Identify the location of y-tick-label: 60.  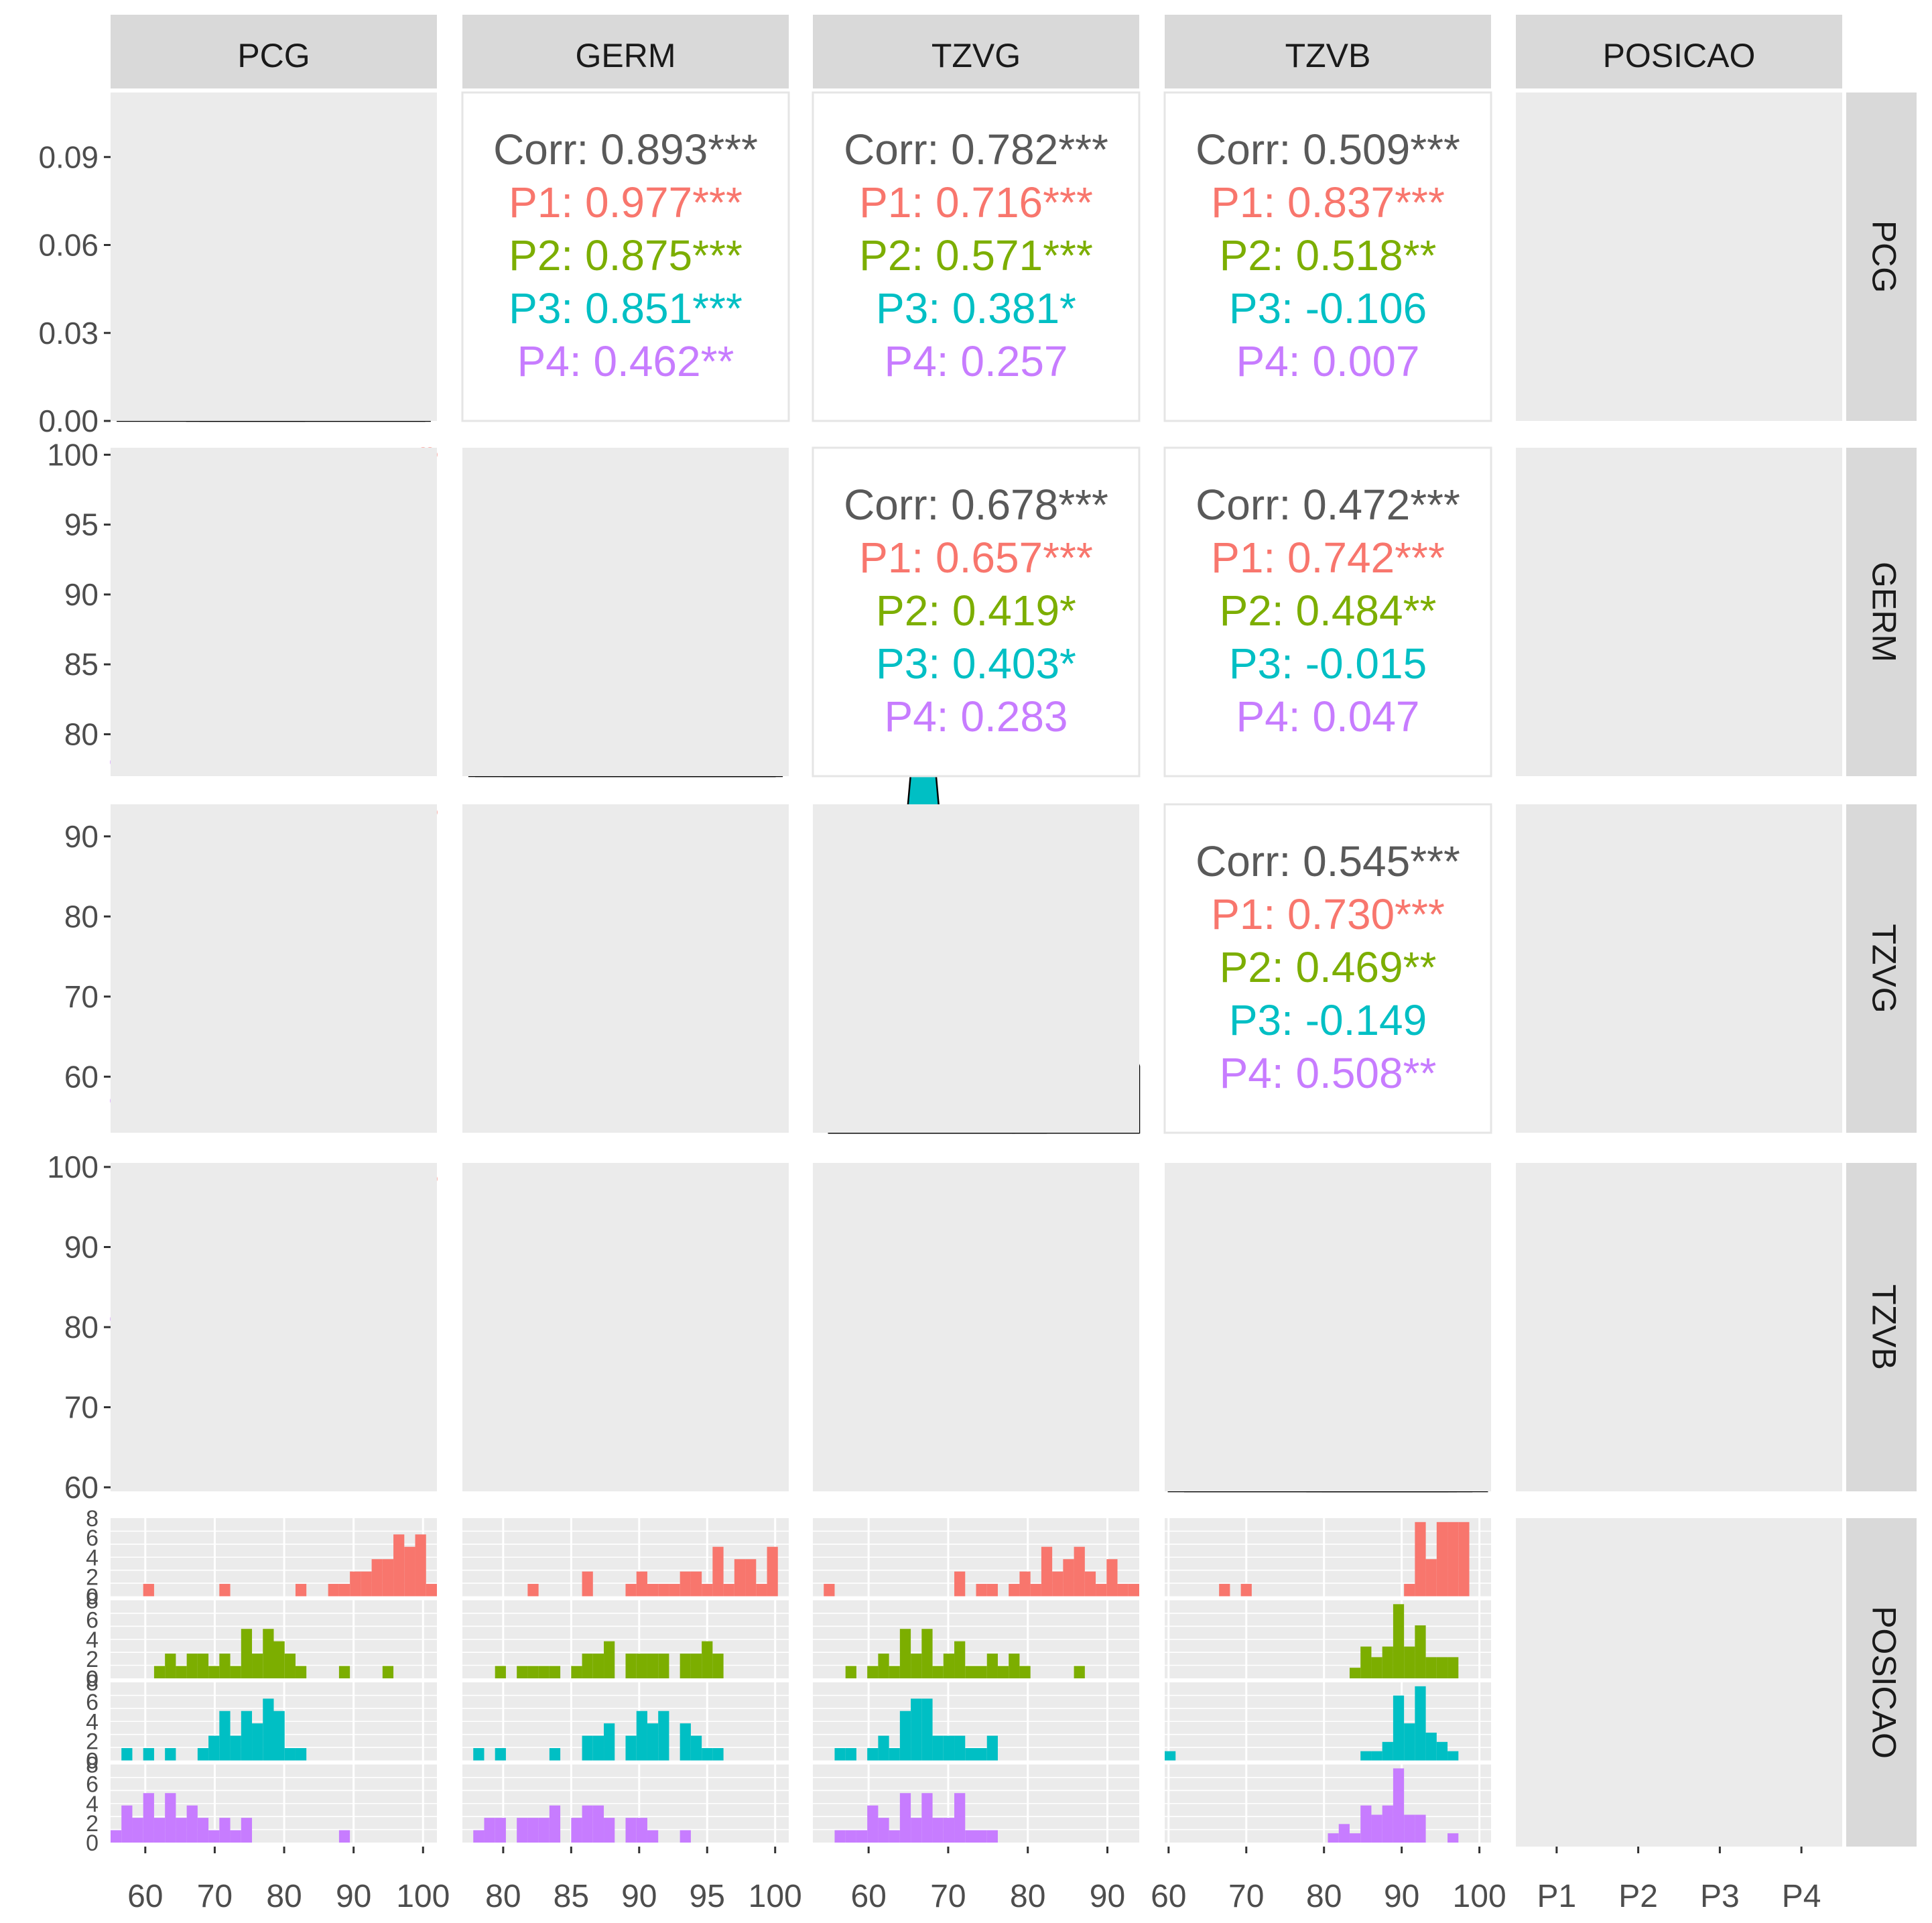
(81, 1076).